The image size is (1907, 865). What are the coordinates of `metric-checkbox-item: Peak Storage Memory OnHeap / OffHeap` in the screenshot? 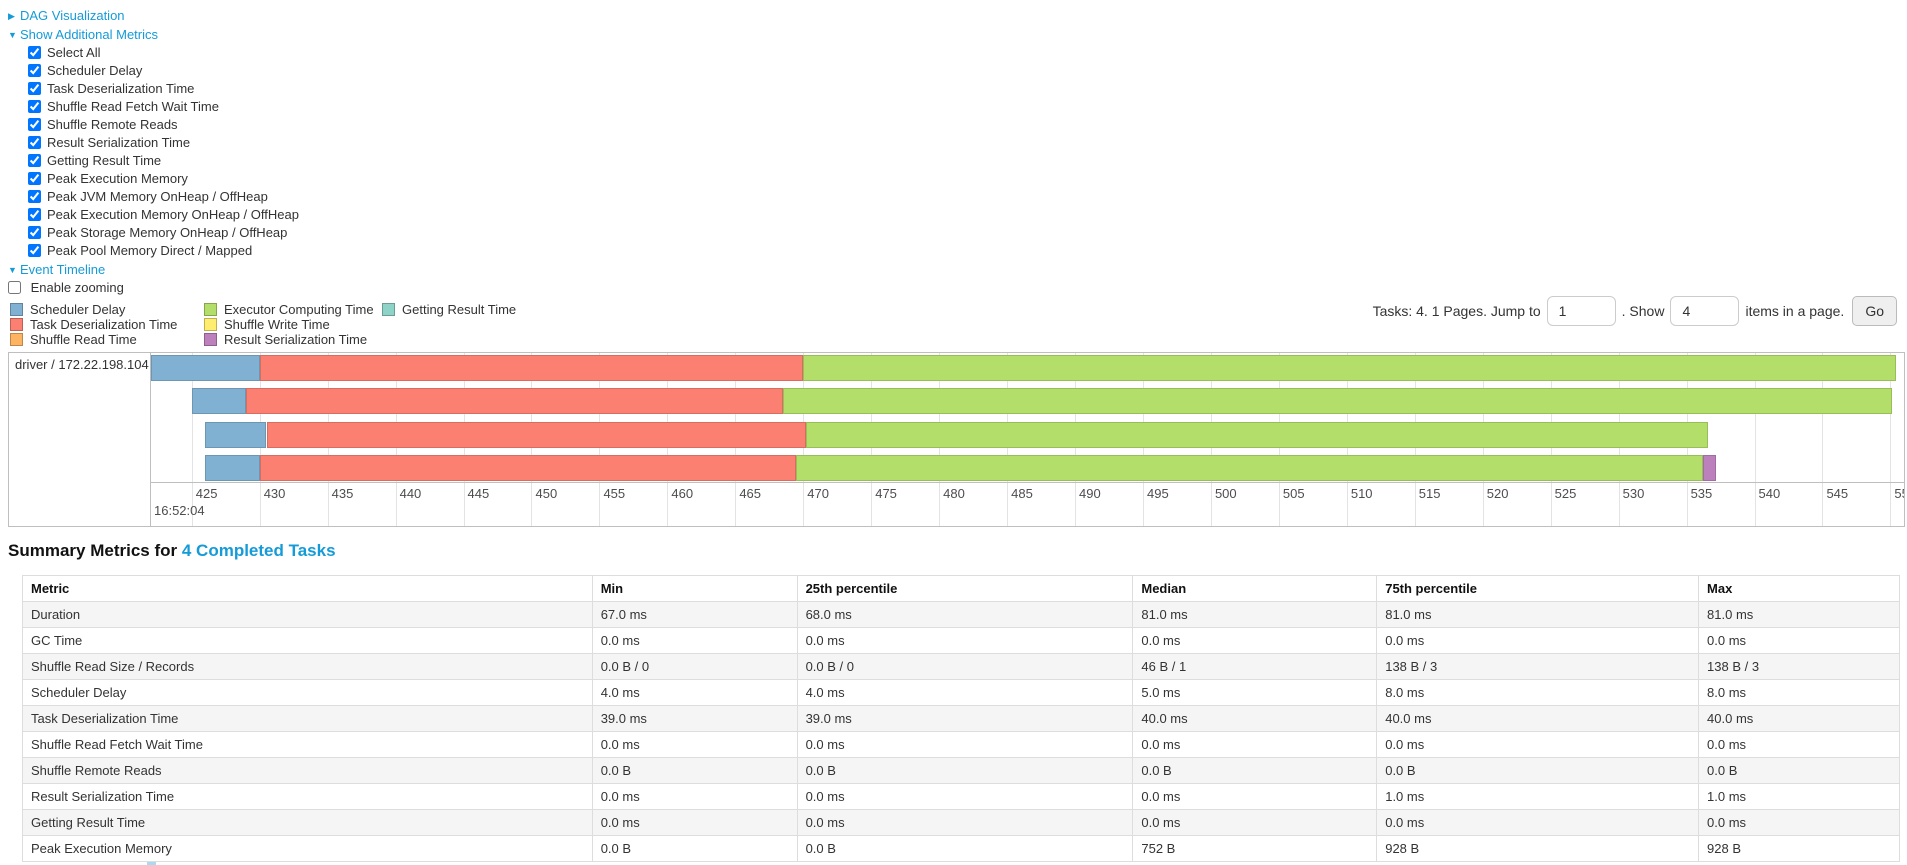 It's located at (153, 233).